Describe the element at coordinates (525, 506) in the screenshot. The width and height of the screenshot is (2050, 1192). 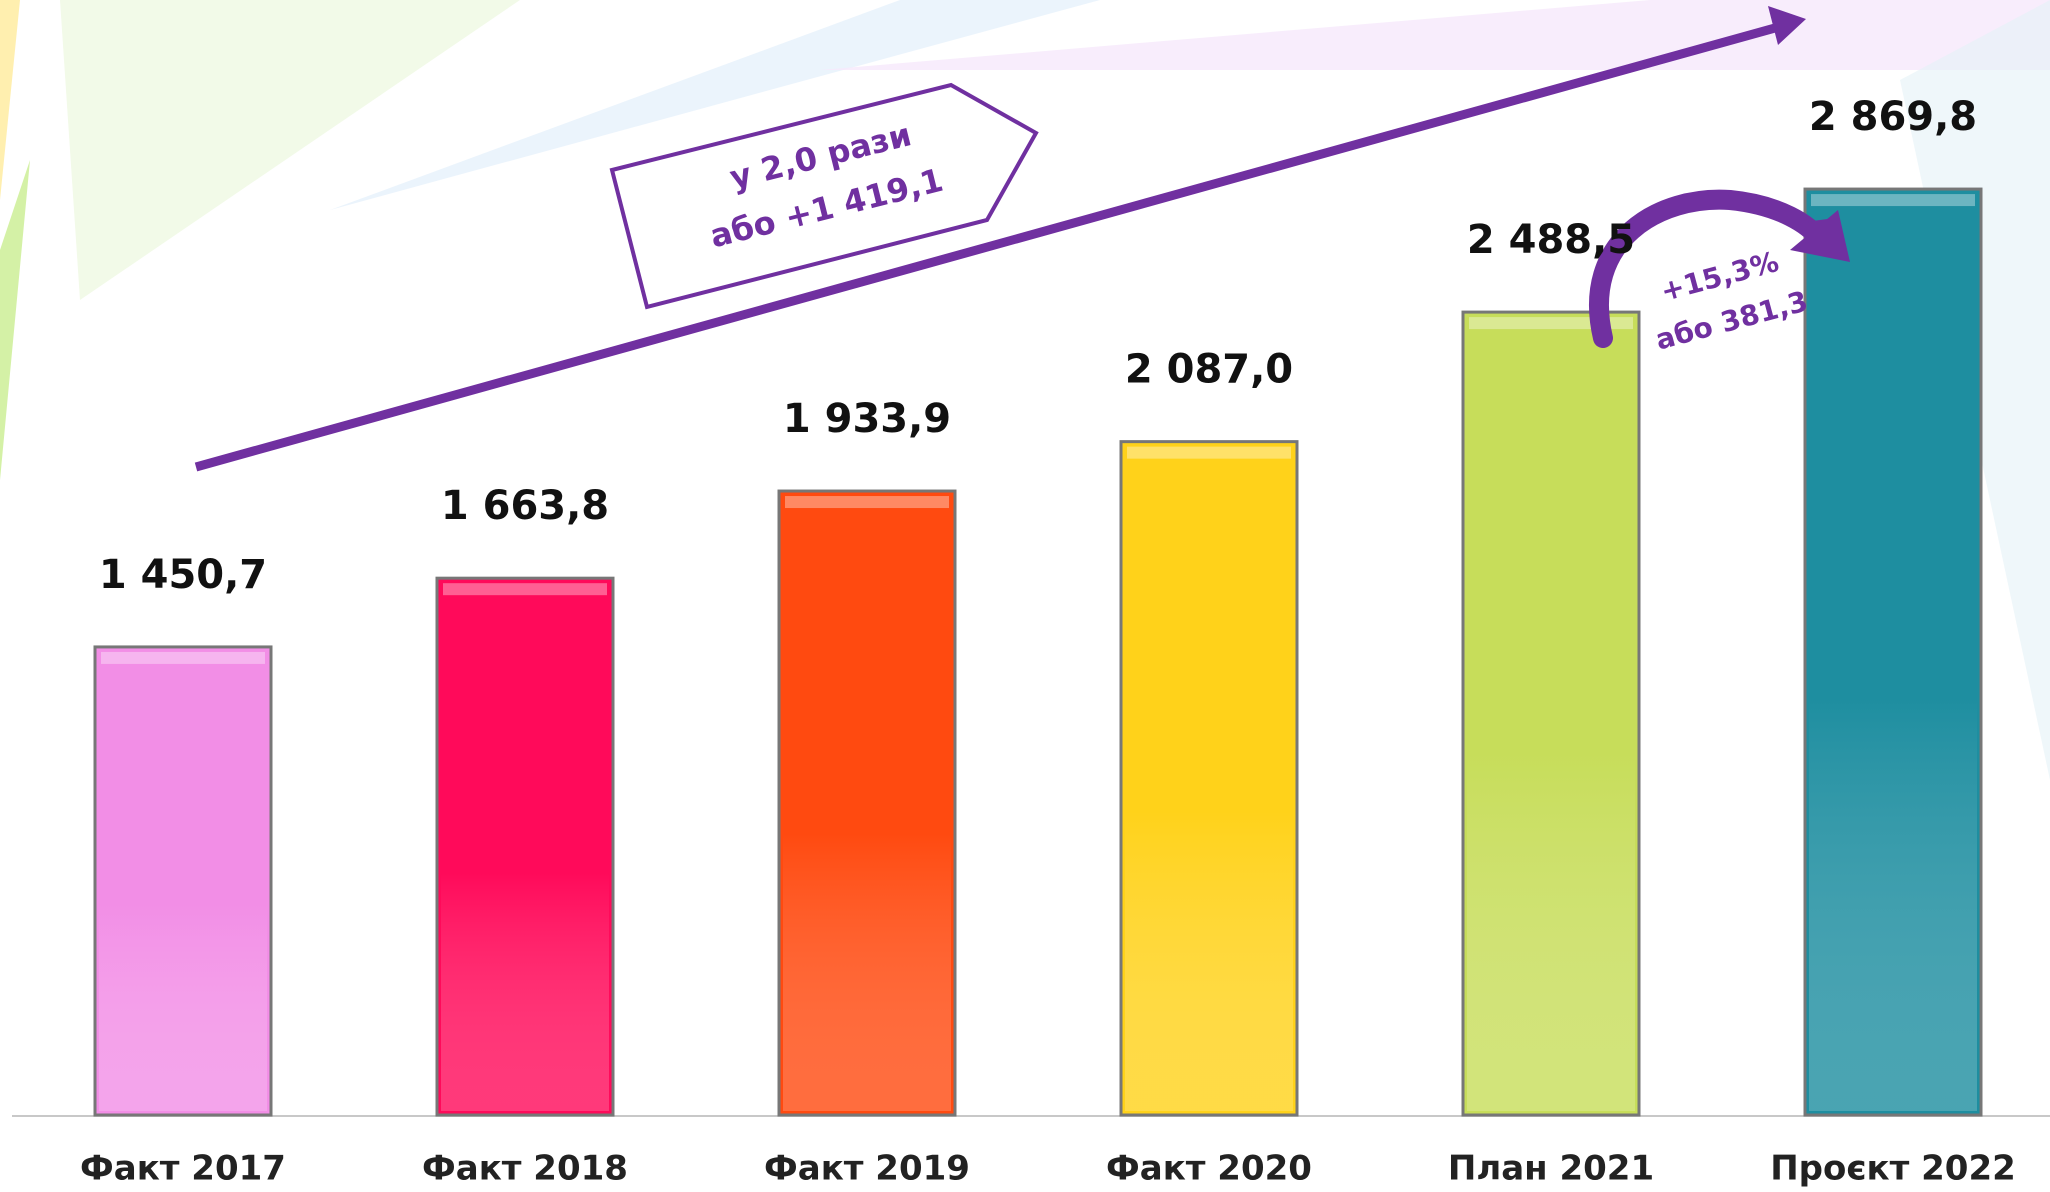
I see `value-label: 1 663,8` at that location.